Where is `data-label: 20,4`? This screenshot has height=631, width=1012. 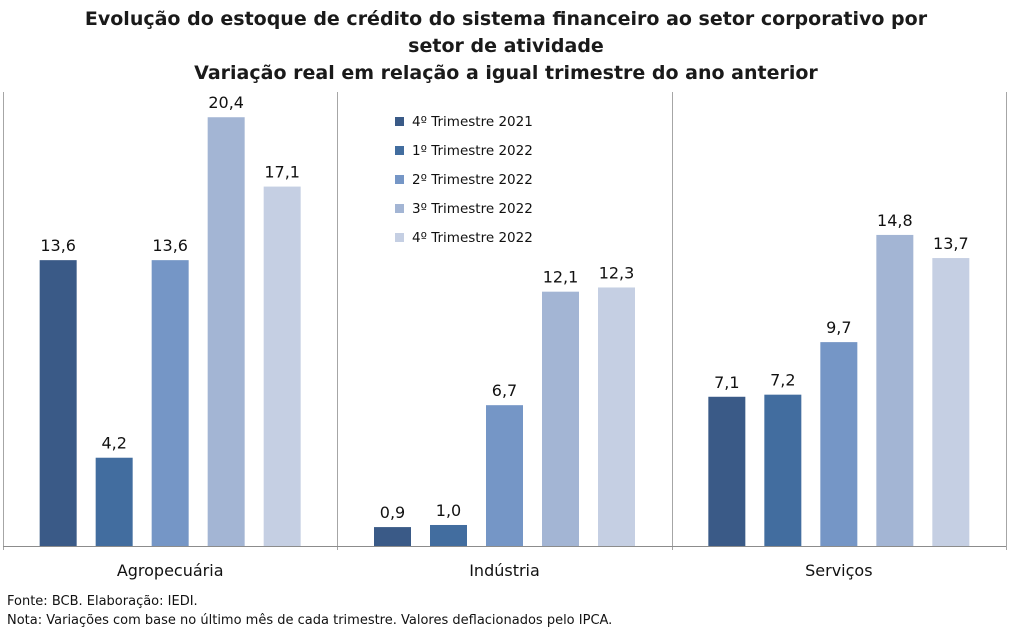 data-label: 20,4 is located at coordinates (226, 102).